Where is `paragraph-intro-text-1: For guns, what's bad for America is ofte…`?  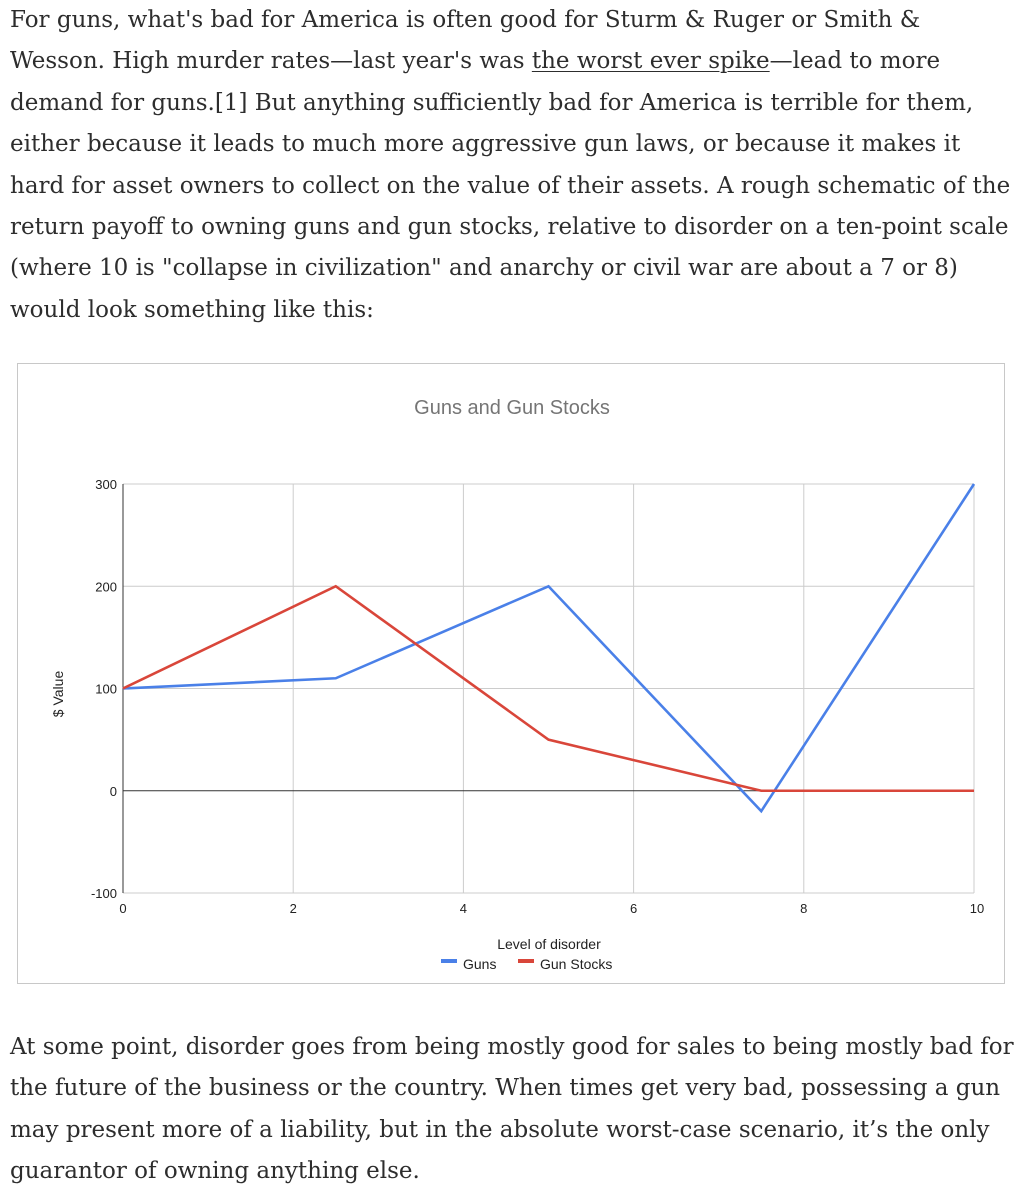
paragraph-intro-text-1: For guns, what's bad for America is ofte… is located at coordinates (465, 41).